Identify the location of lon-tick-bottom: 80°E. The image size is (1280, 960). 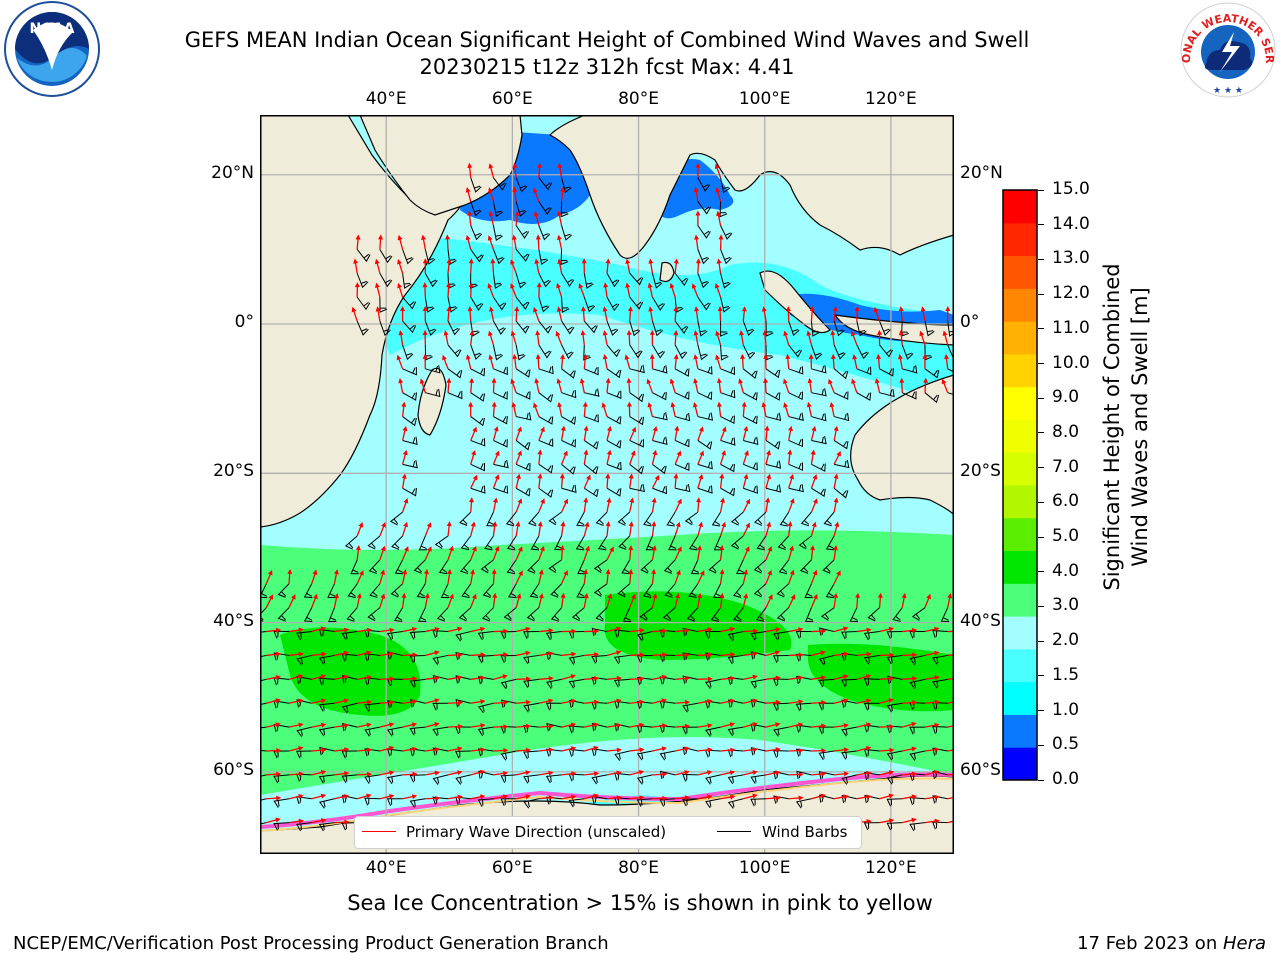
(638, 868).